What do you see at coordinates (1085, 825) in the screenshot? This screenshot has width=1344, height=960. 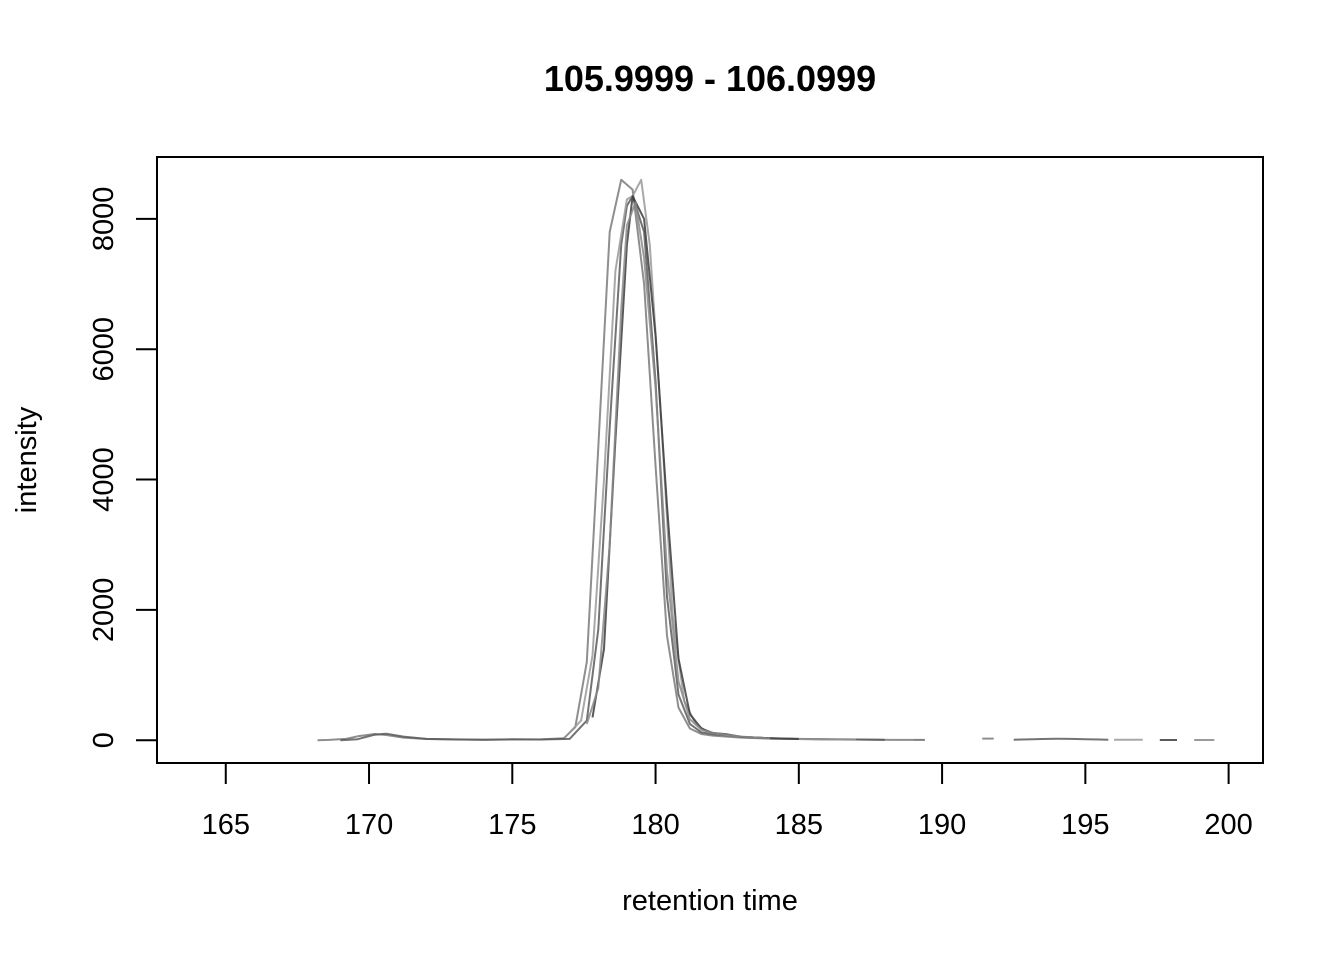 I see `x-tick-label: 195` at bounding box center [1085, 825].